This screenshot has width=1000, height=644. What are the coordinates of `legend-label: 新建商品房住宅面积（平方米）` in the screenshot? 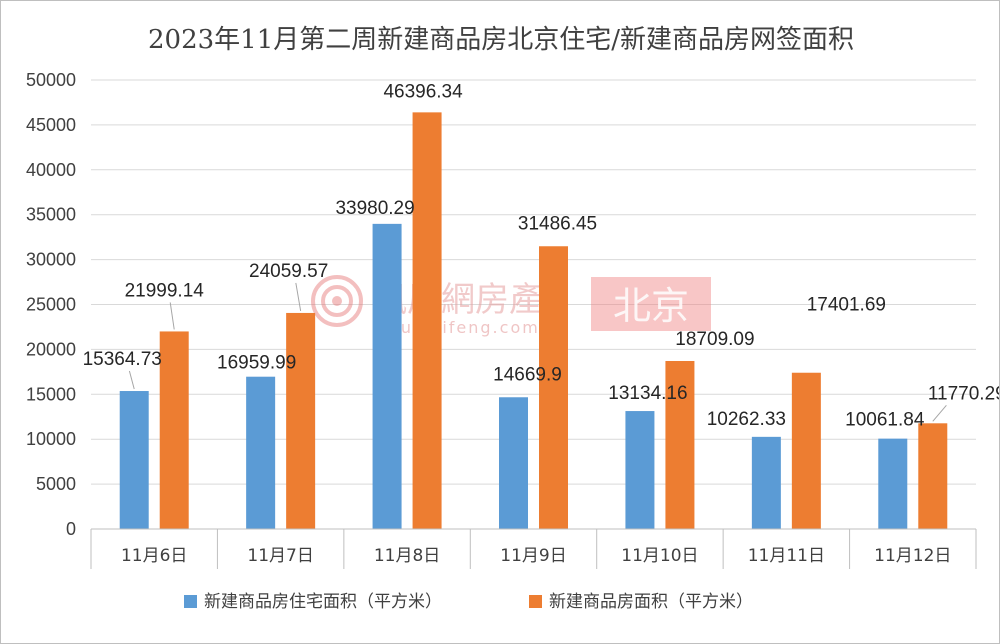 It's located at (323, 602).